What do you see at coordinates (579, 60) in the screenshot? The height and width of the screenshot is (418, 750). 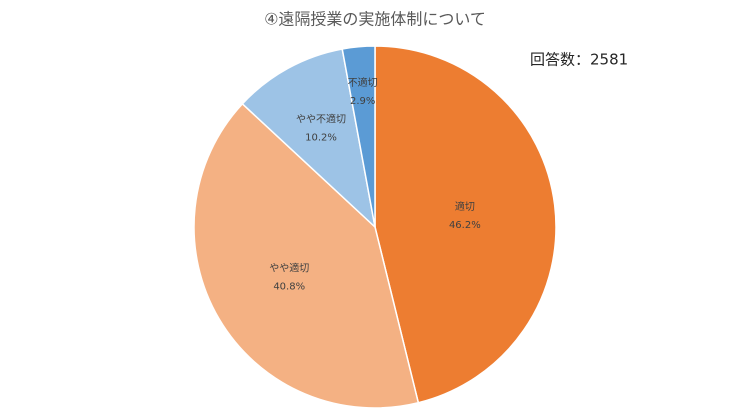 I see `annotation: 回答数：2581` at bounding box center [579, 60].